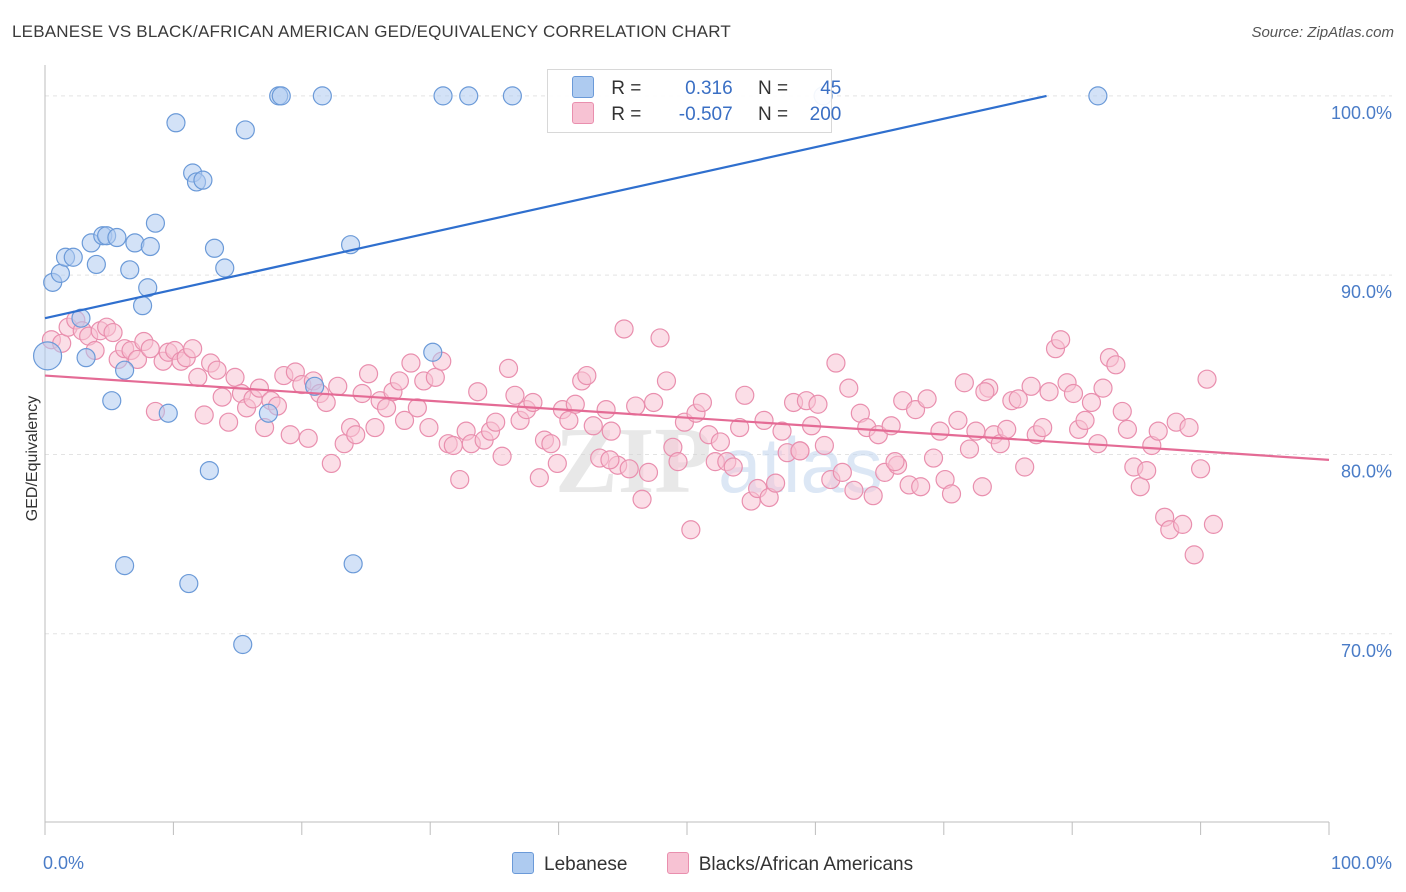 The width and height of the screenshot is (1406, 892). Describe the element at coordinates (709, 88) in the screenshot. I see `legend-r-value: 0.316` at that location.